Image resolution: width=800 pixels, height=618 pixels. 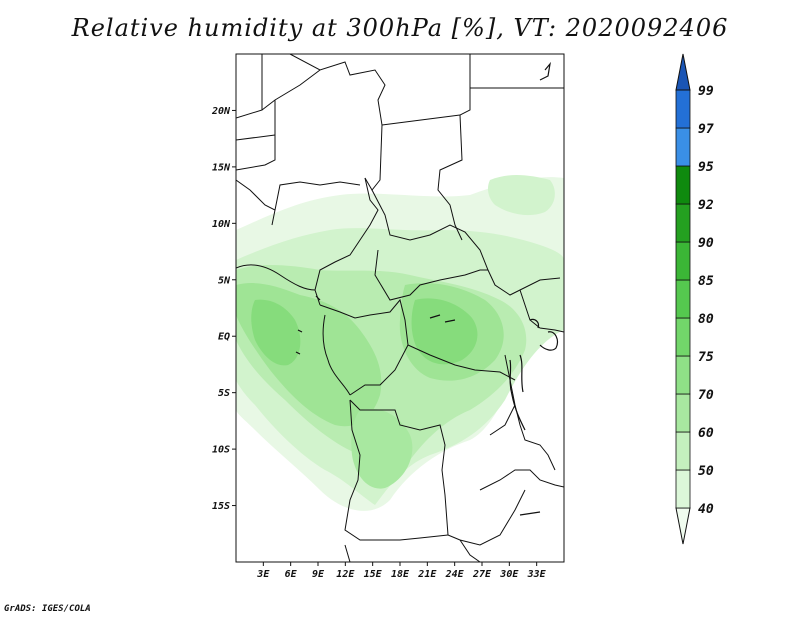 What do you see at coordinates (694, 299) in the screenshot?
I see `colorbar: 40 50 60 70 75 80 85 90 92 95 97 99` at bounding box center [694, 299].